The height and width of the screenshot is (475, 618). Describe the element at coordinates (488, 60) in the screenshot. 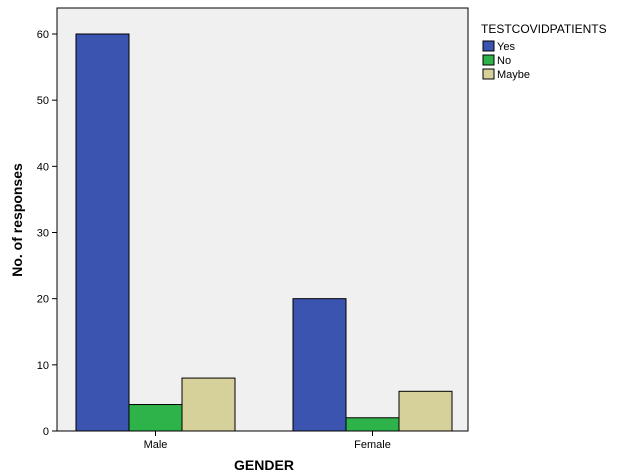

I see `legend-swatch-no` at that location.